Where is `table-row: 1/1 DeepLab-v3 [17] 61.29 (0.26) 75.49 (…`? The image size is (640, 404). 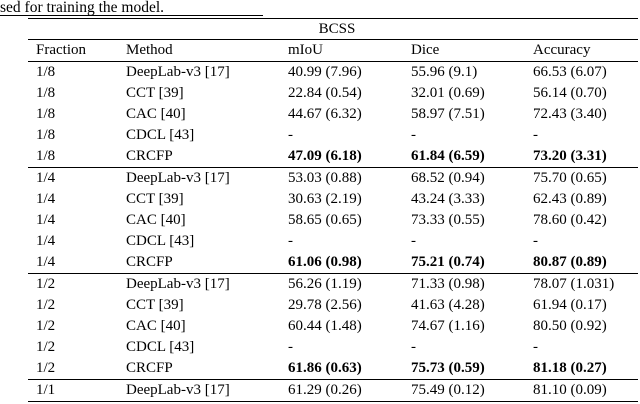
table-row: 1/1 DeepLab-v3 [17] 61.29 (0.26) 75.49 (… is located at coordinates (333, 390).